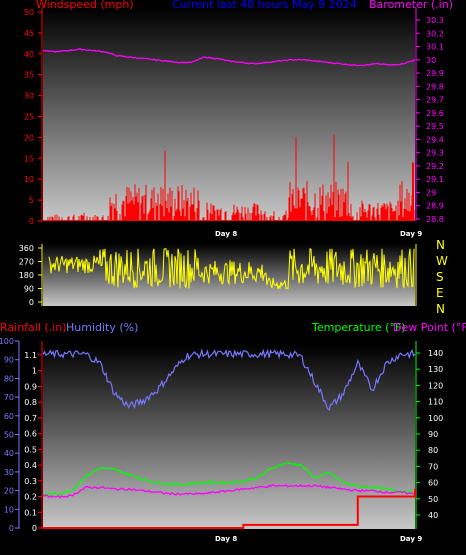  I want to click on rainfall-tick-label: 0.4, so click(30, 465).